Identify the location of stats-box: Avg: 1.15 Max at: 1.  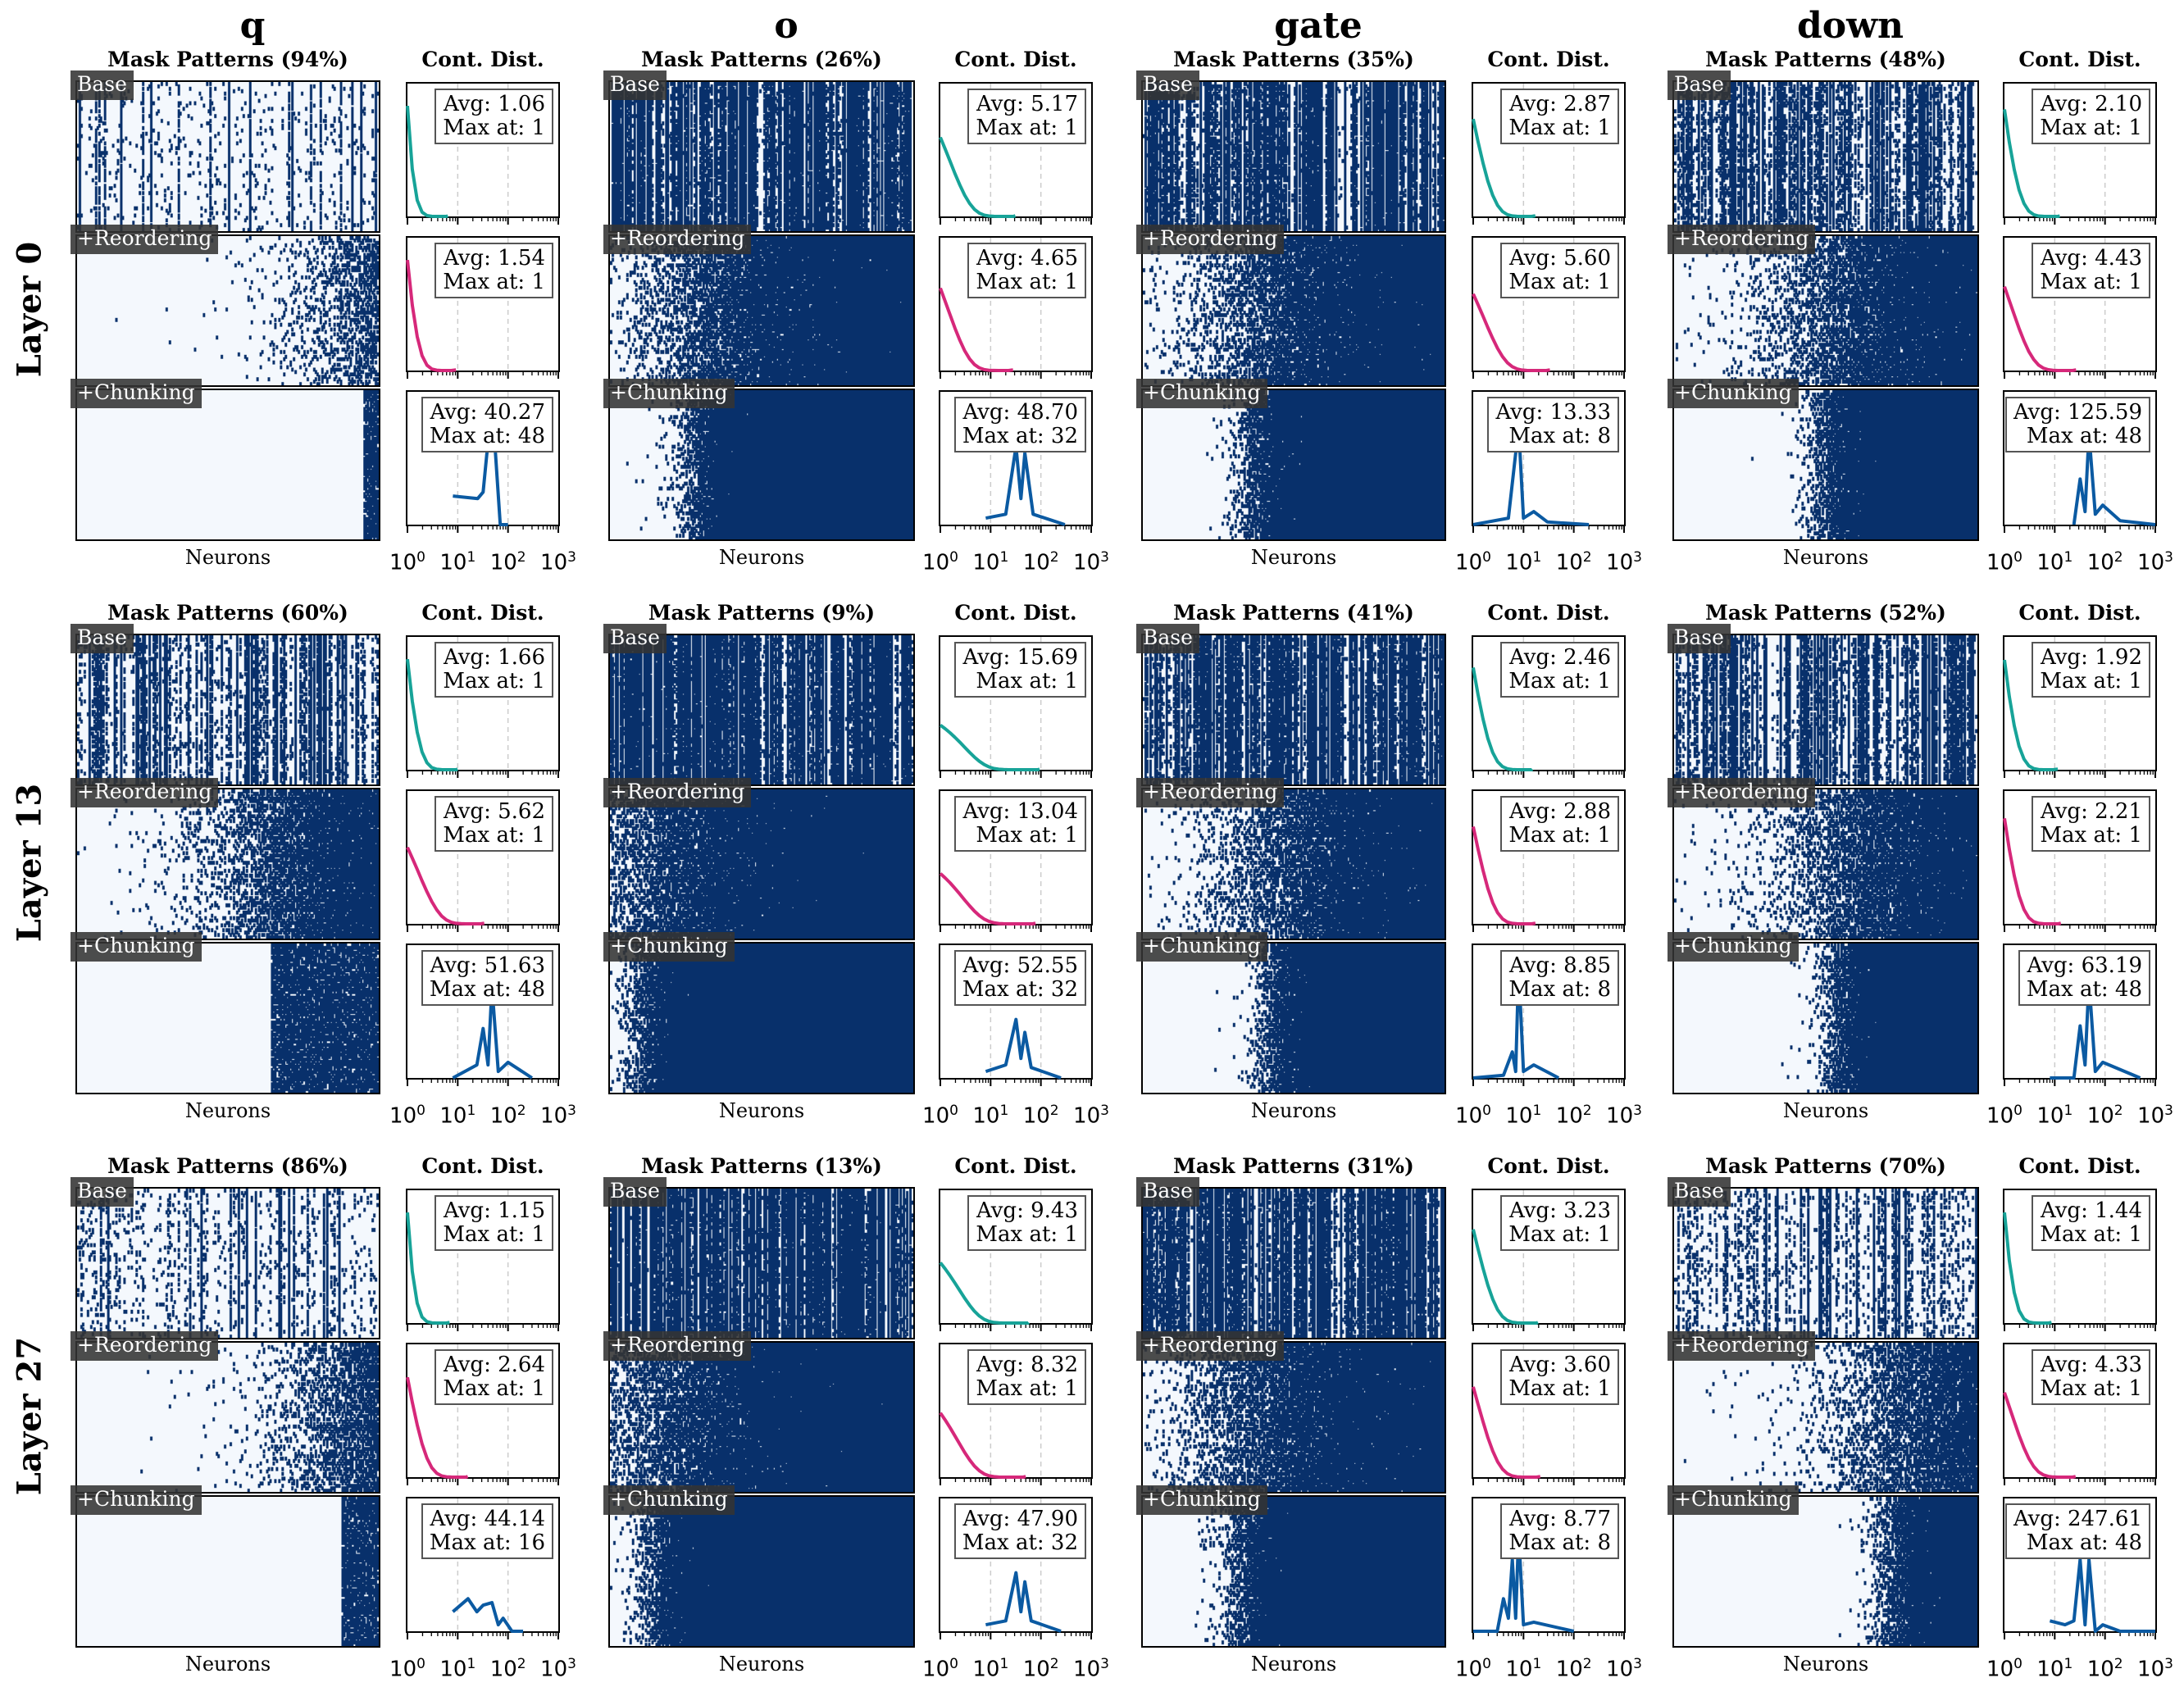
(494, 1223).